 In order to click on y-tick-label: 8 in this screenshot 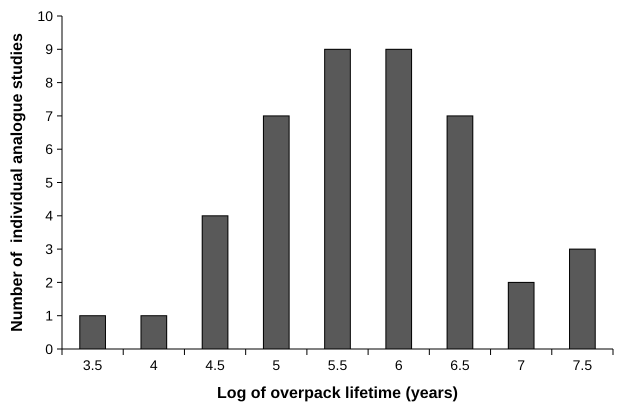, I will do `click(49, 82)`.